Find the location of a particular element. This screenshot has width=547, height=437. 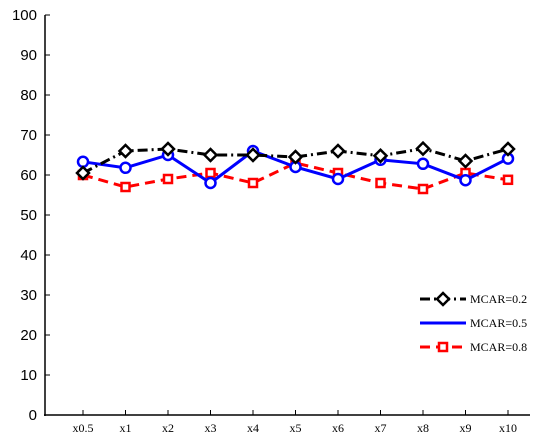

y-tick-label: 90 is located at coordinates (28, 55).